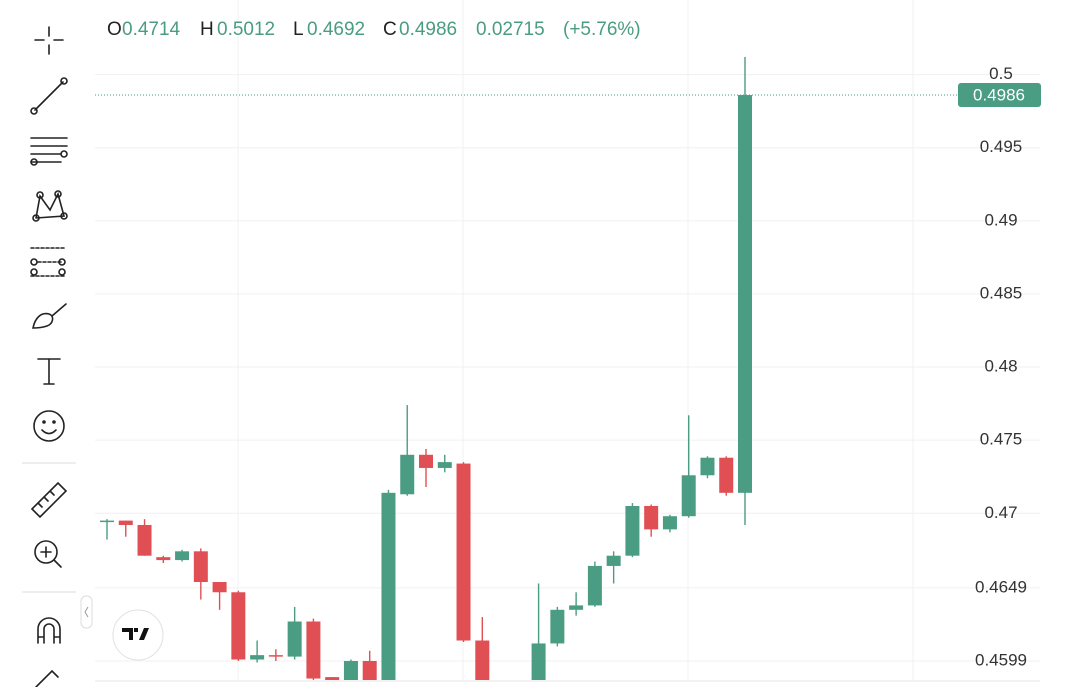  Describe the element at coordinates (428, 29) in the screenshot. I see `legend-value: 0.4986` at that location.